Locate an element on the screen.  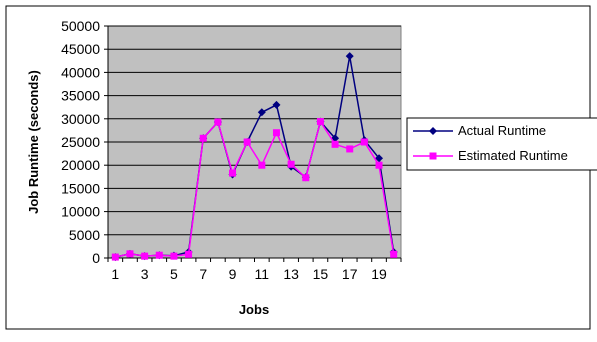
y-tick-label: 0 is located at coordinates (96, 258).